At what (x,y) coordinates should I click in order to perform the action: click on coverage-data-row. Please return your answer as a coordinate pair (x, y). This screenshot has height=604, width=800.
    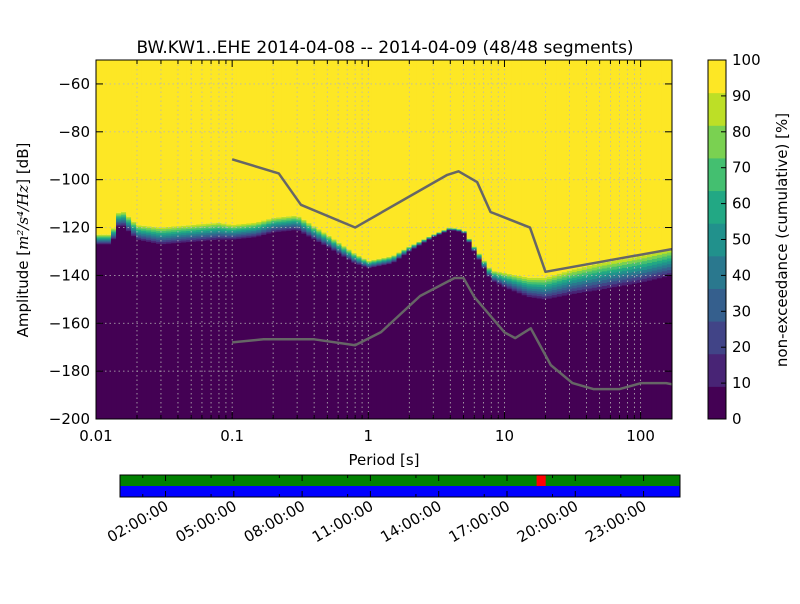
    Looking at the image, I should click on (400, 480).